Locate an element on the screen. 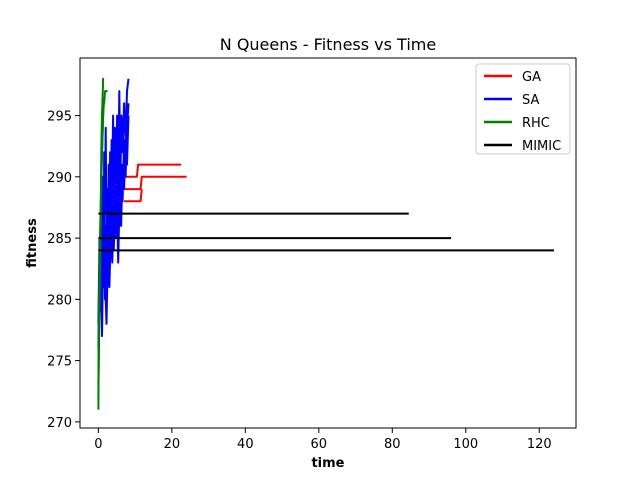 This screenshot has width=640, height=480. y-tick-label: 290 is located at coordinates (59, 178).